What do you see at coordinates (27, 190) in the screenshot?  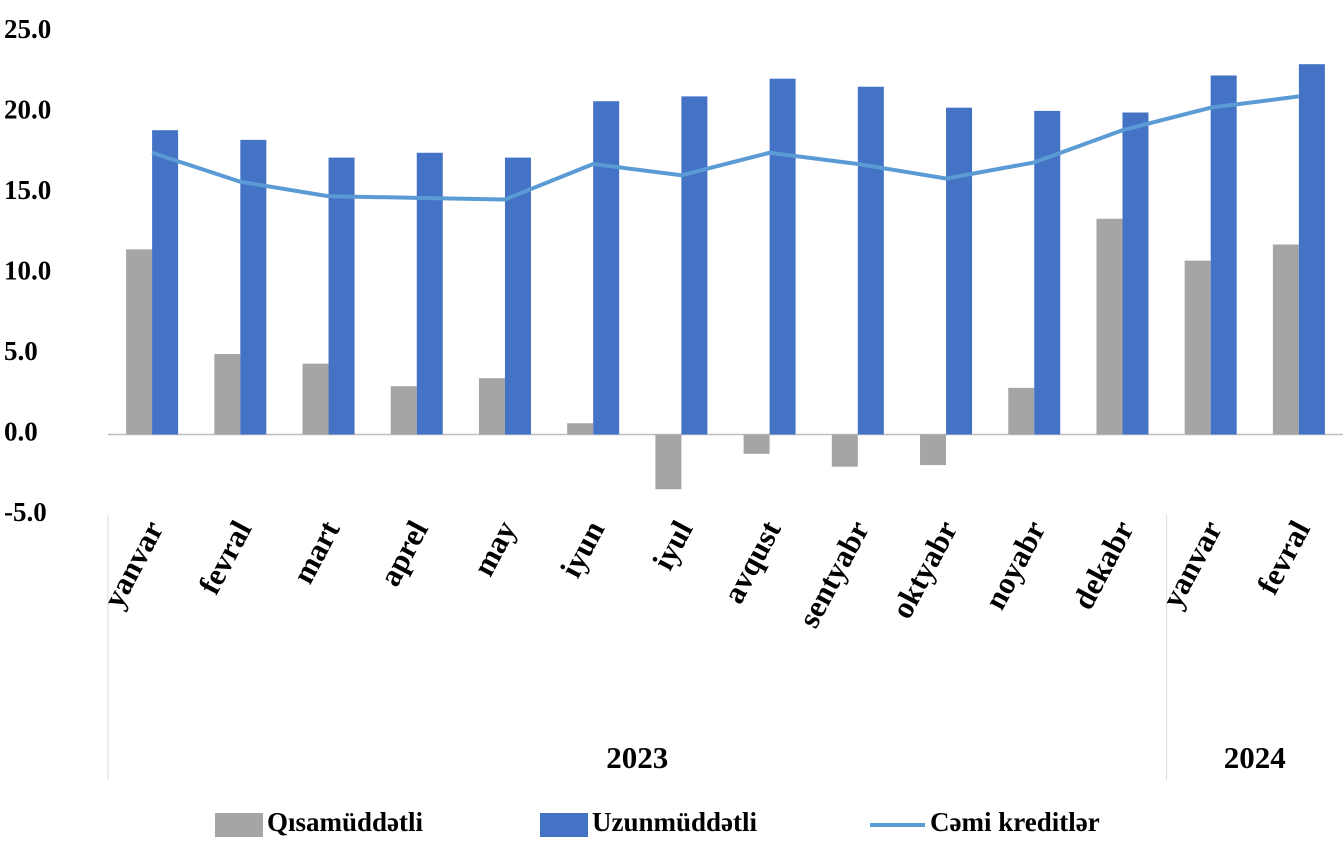 I see `y-tick-label: 15.0` at bounding box center [27, 190].